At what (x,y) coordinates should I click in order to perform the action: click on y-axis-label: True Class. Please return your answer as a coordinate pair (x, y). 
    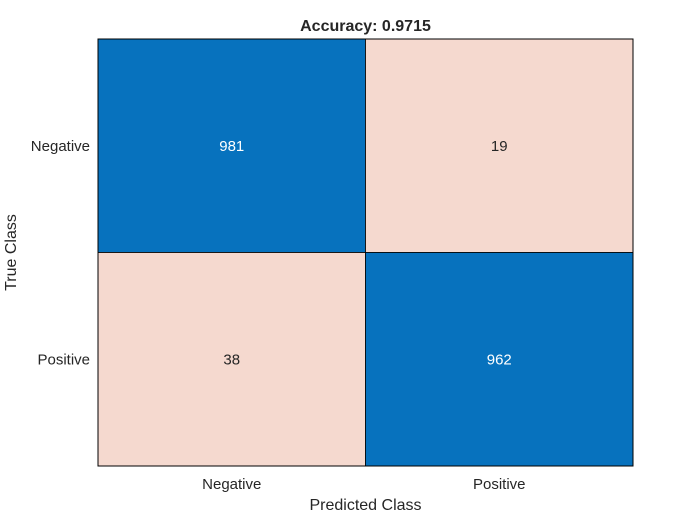
    Looking at the image, I should click on (11, 252).